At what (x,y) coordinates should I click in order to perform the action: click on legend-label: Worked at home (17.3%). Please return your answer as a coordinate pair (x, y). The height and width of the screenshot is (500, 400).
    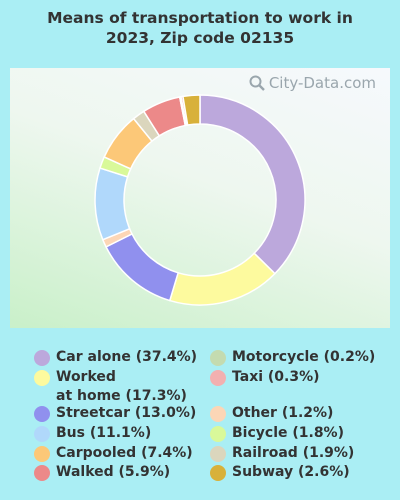
    Looking at the image, I should click on (121, 386).